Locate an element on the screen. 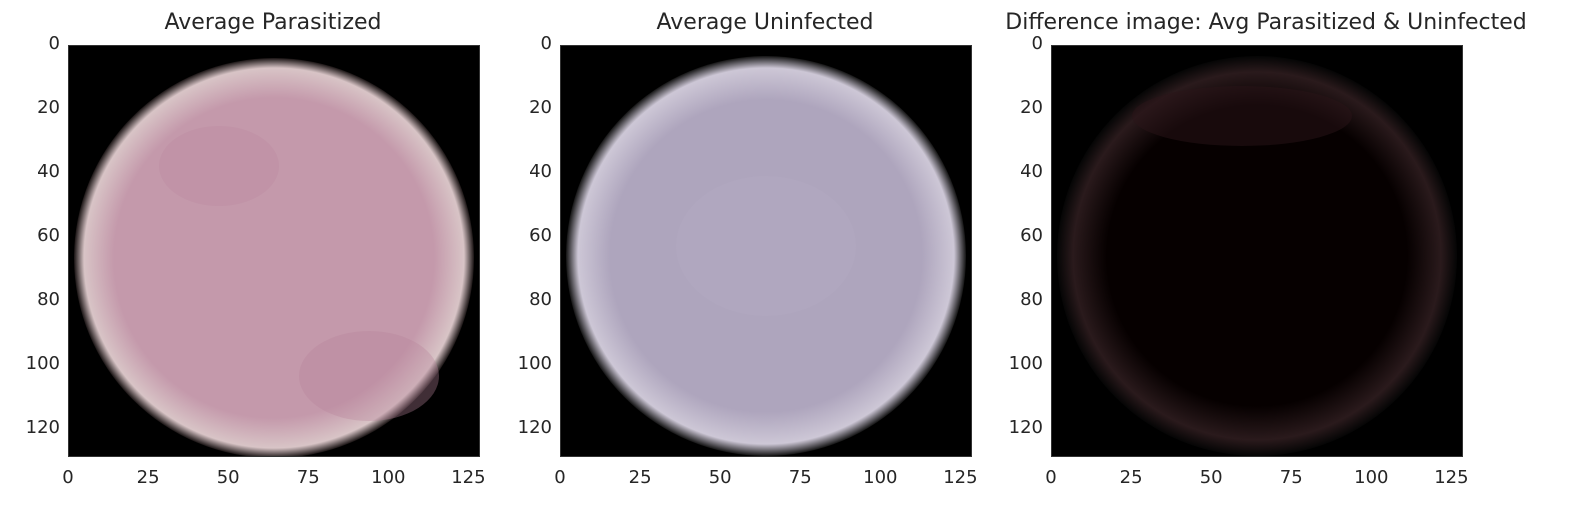 The width and height of the screenshot is (1571, 506). panel-title: Average Uninfected is located at coordinates (765, 22).